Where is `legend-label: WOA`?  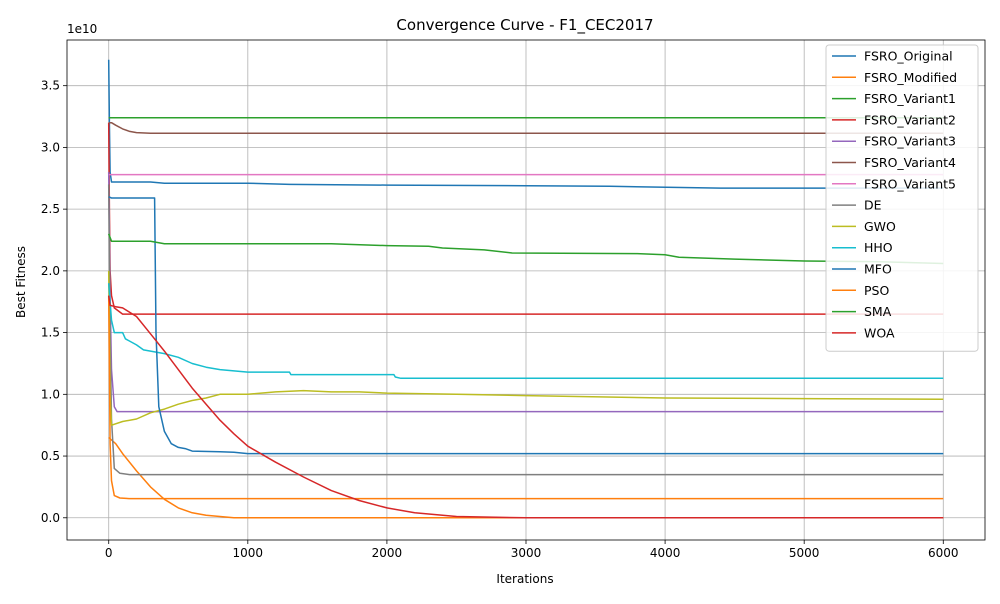 legend-label: WOA is located at coordinates (879, 332).